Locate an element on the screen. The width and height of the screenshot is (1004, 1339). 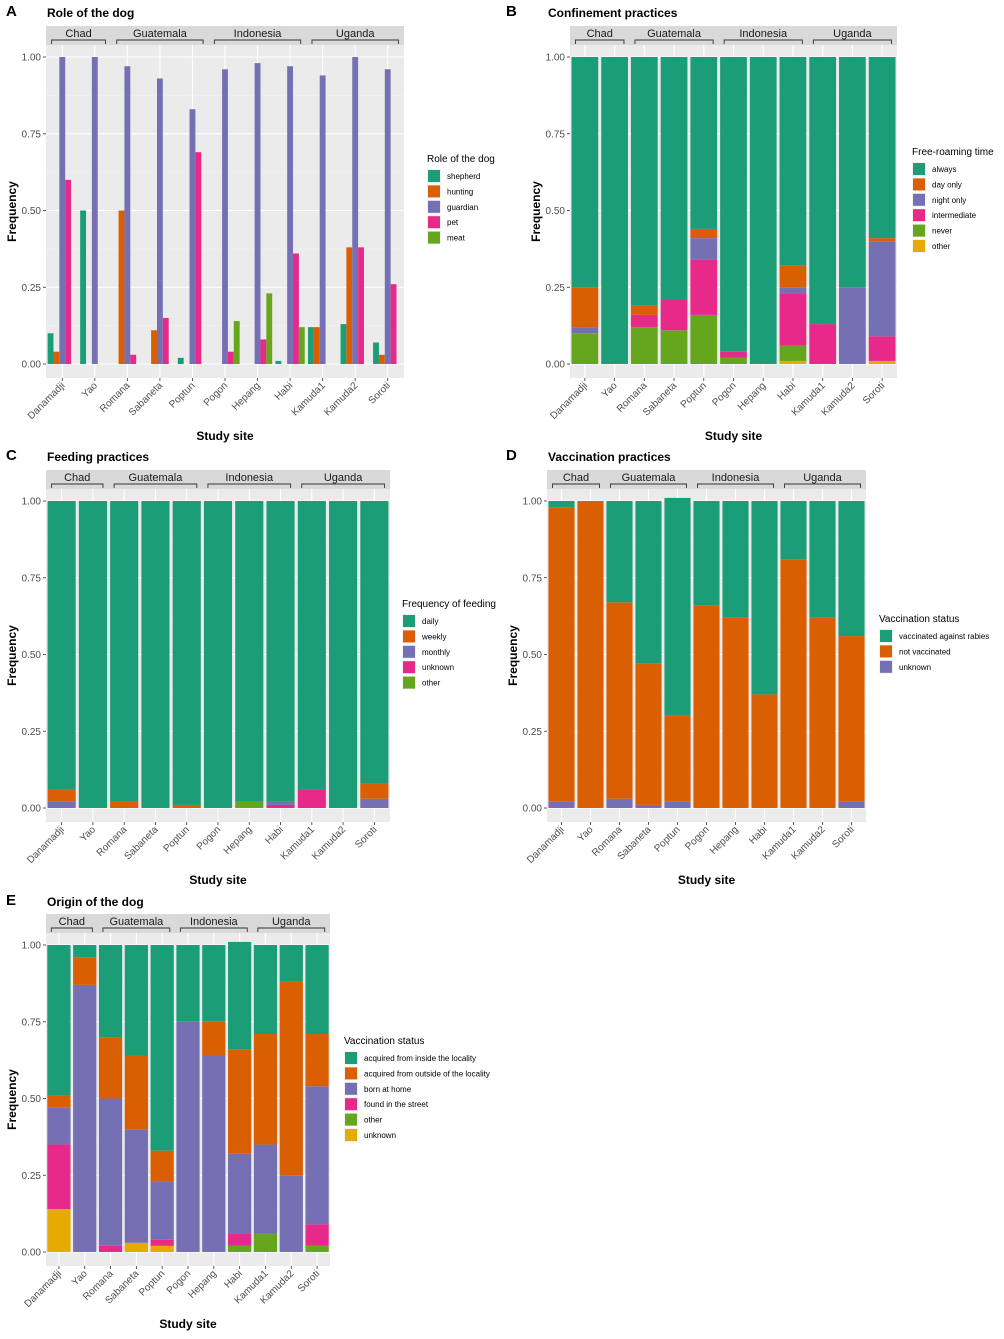
bar-segment-never-romana is located at coordinates (644, 345).